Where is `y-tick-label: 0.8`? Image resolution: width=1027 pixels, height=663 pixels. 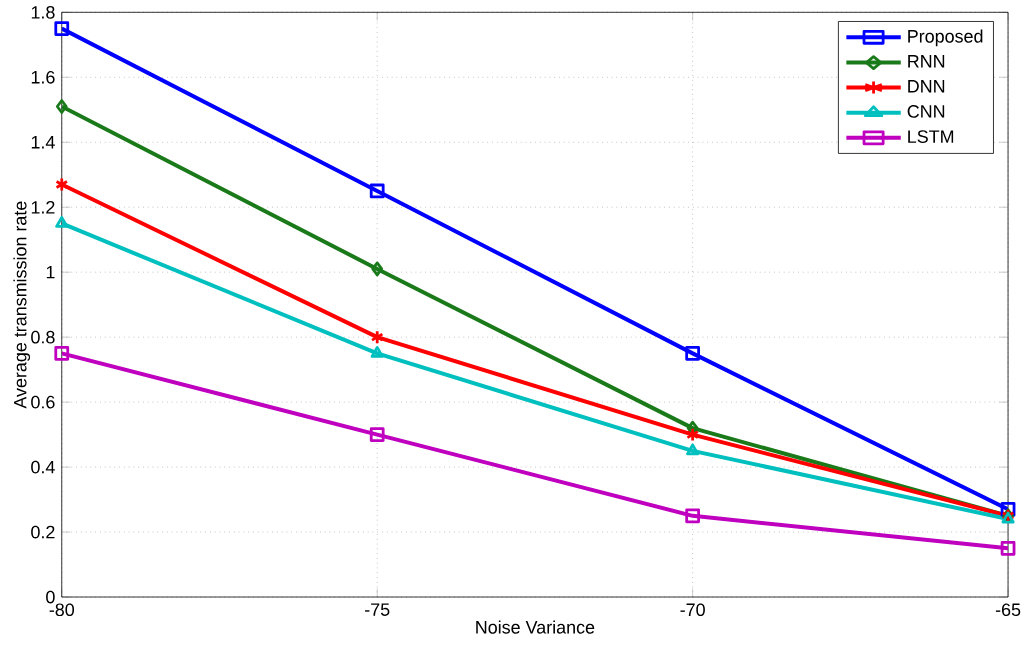 y-tick-label: 0.8 is located at coordinates (43, 337).